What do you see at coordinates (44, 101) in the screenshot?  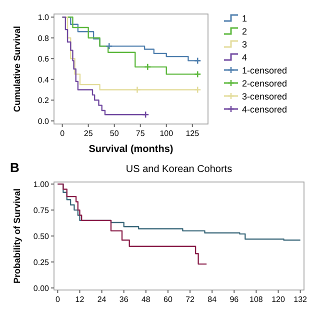 I see `y-tick-label: 0.2` at bounding box center [44, 101].